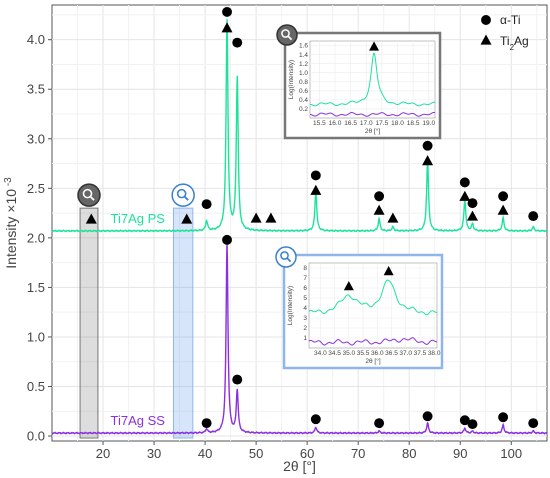 The height and width of the screenshot is (478, 550). Describe the element at coordinates (305, 288) in the screenshot. I see `inset-y-tick-label: 6` at that location.